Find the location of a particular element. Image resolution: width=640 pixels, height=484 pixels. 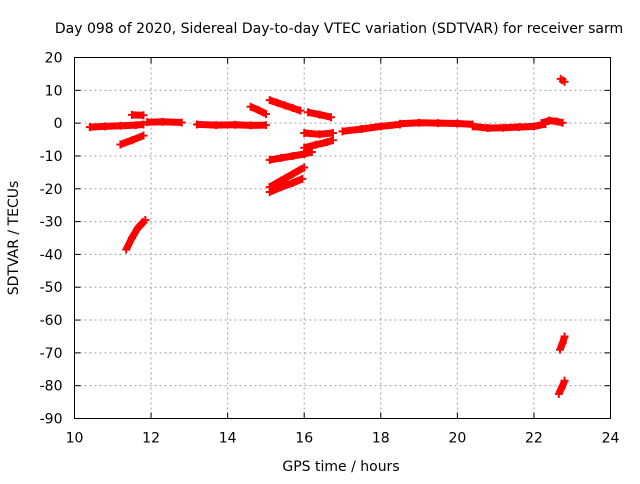

x-tick-label: 24 is located at coordinates (611, 439).